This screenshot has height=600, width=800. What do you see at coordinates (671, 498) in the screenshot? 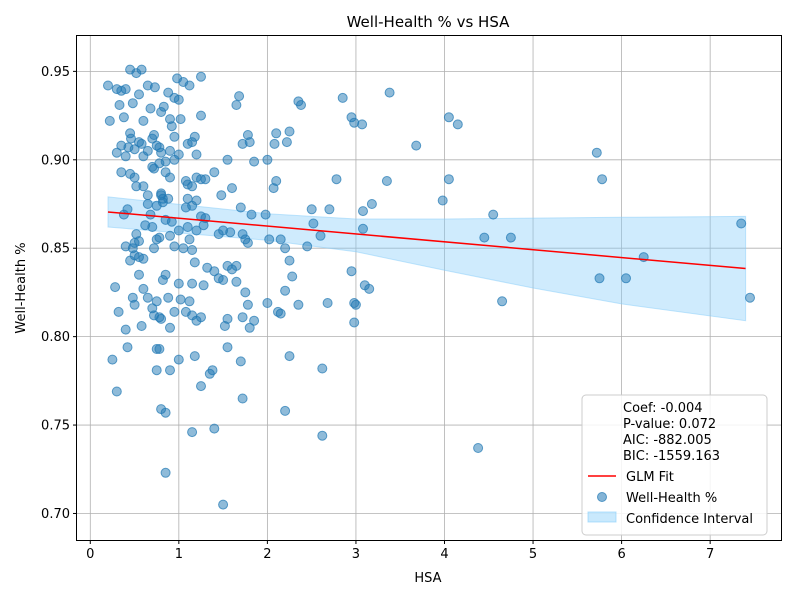
I see `legend-points-label: Well-Health %` at bounding box center [671, 498].